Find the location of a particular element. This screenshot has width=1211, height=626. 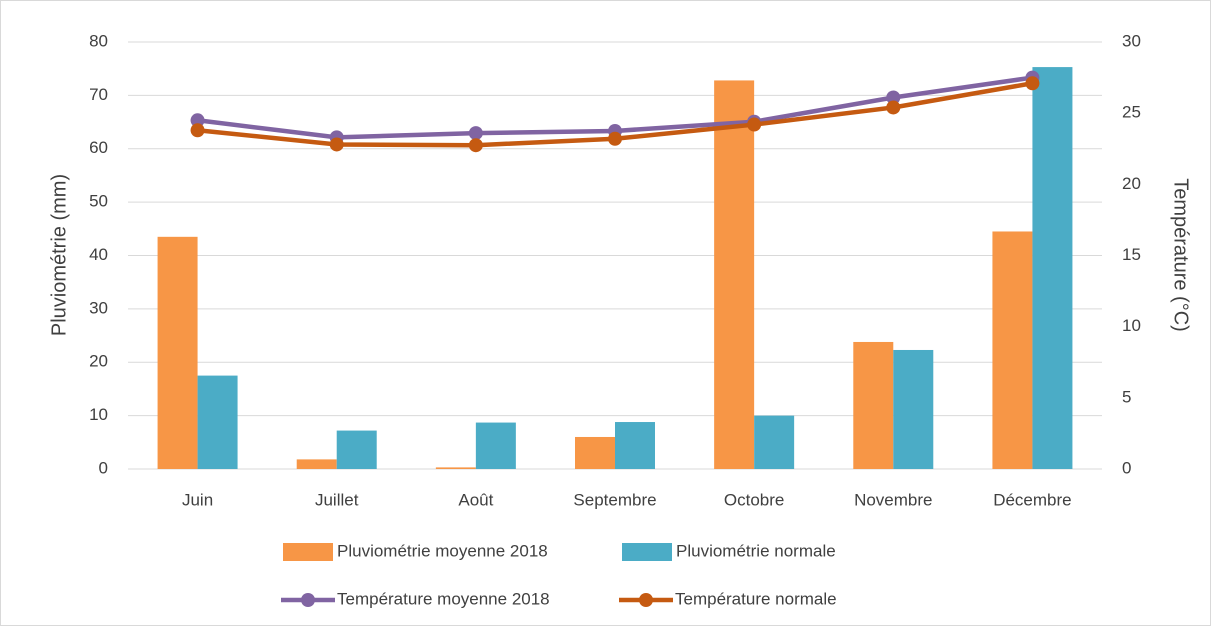

y-tick-label: 50 is located at coordinates (98, 201).